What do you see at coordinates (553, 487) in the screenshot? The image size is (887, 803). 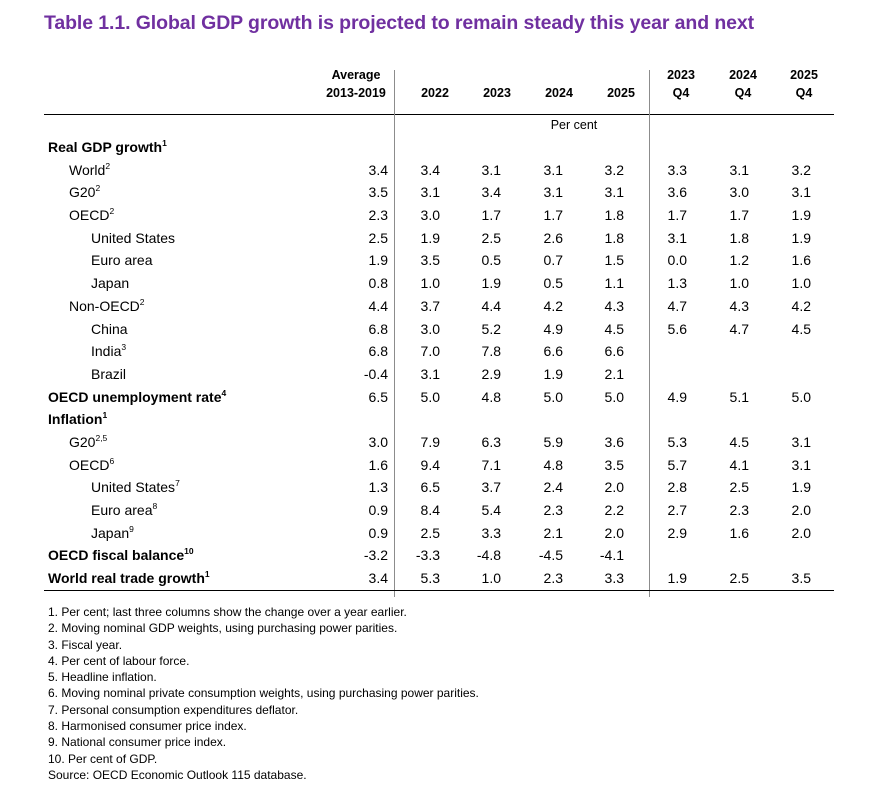 I see `table-cell: 2.4` at bounding box center [553, 487].